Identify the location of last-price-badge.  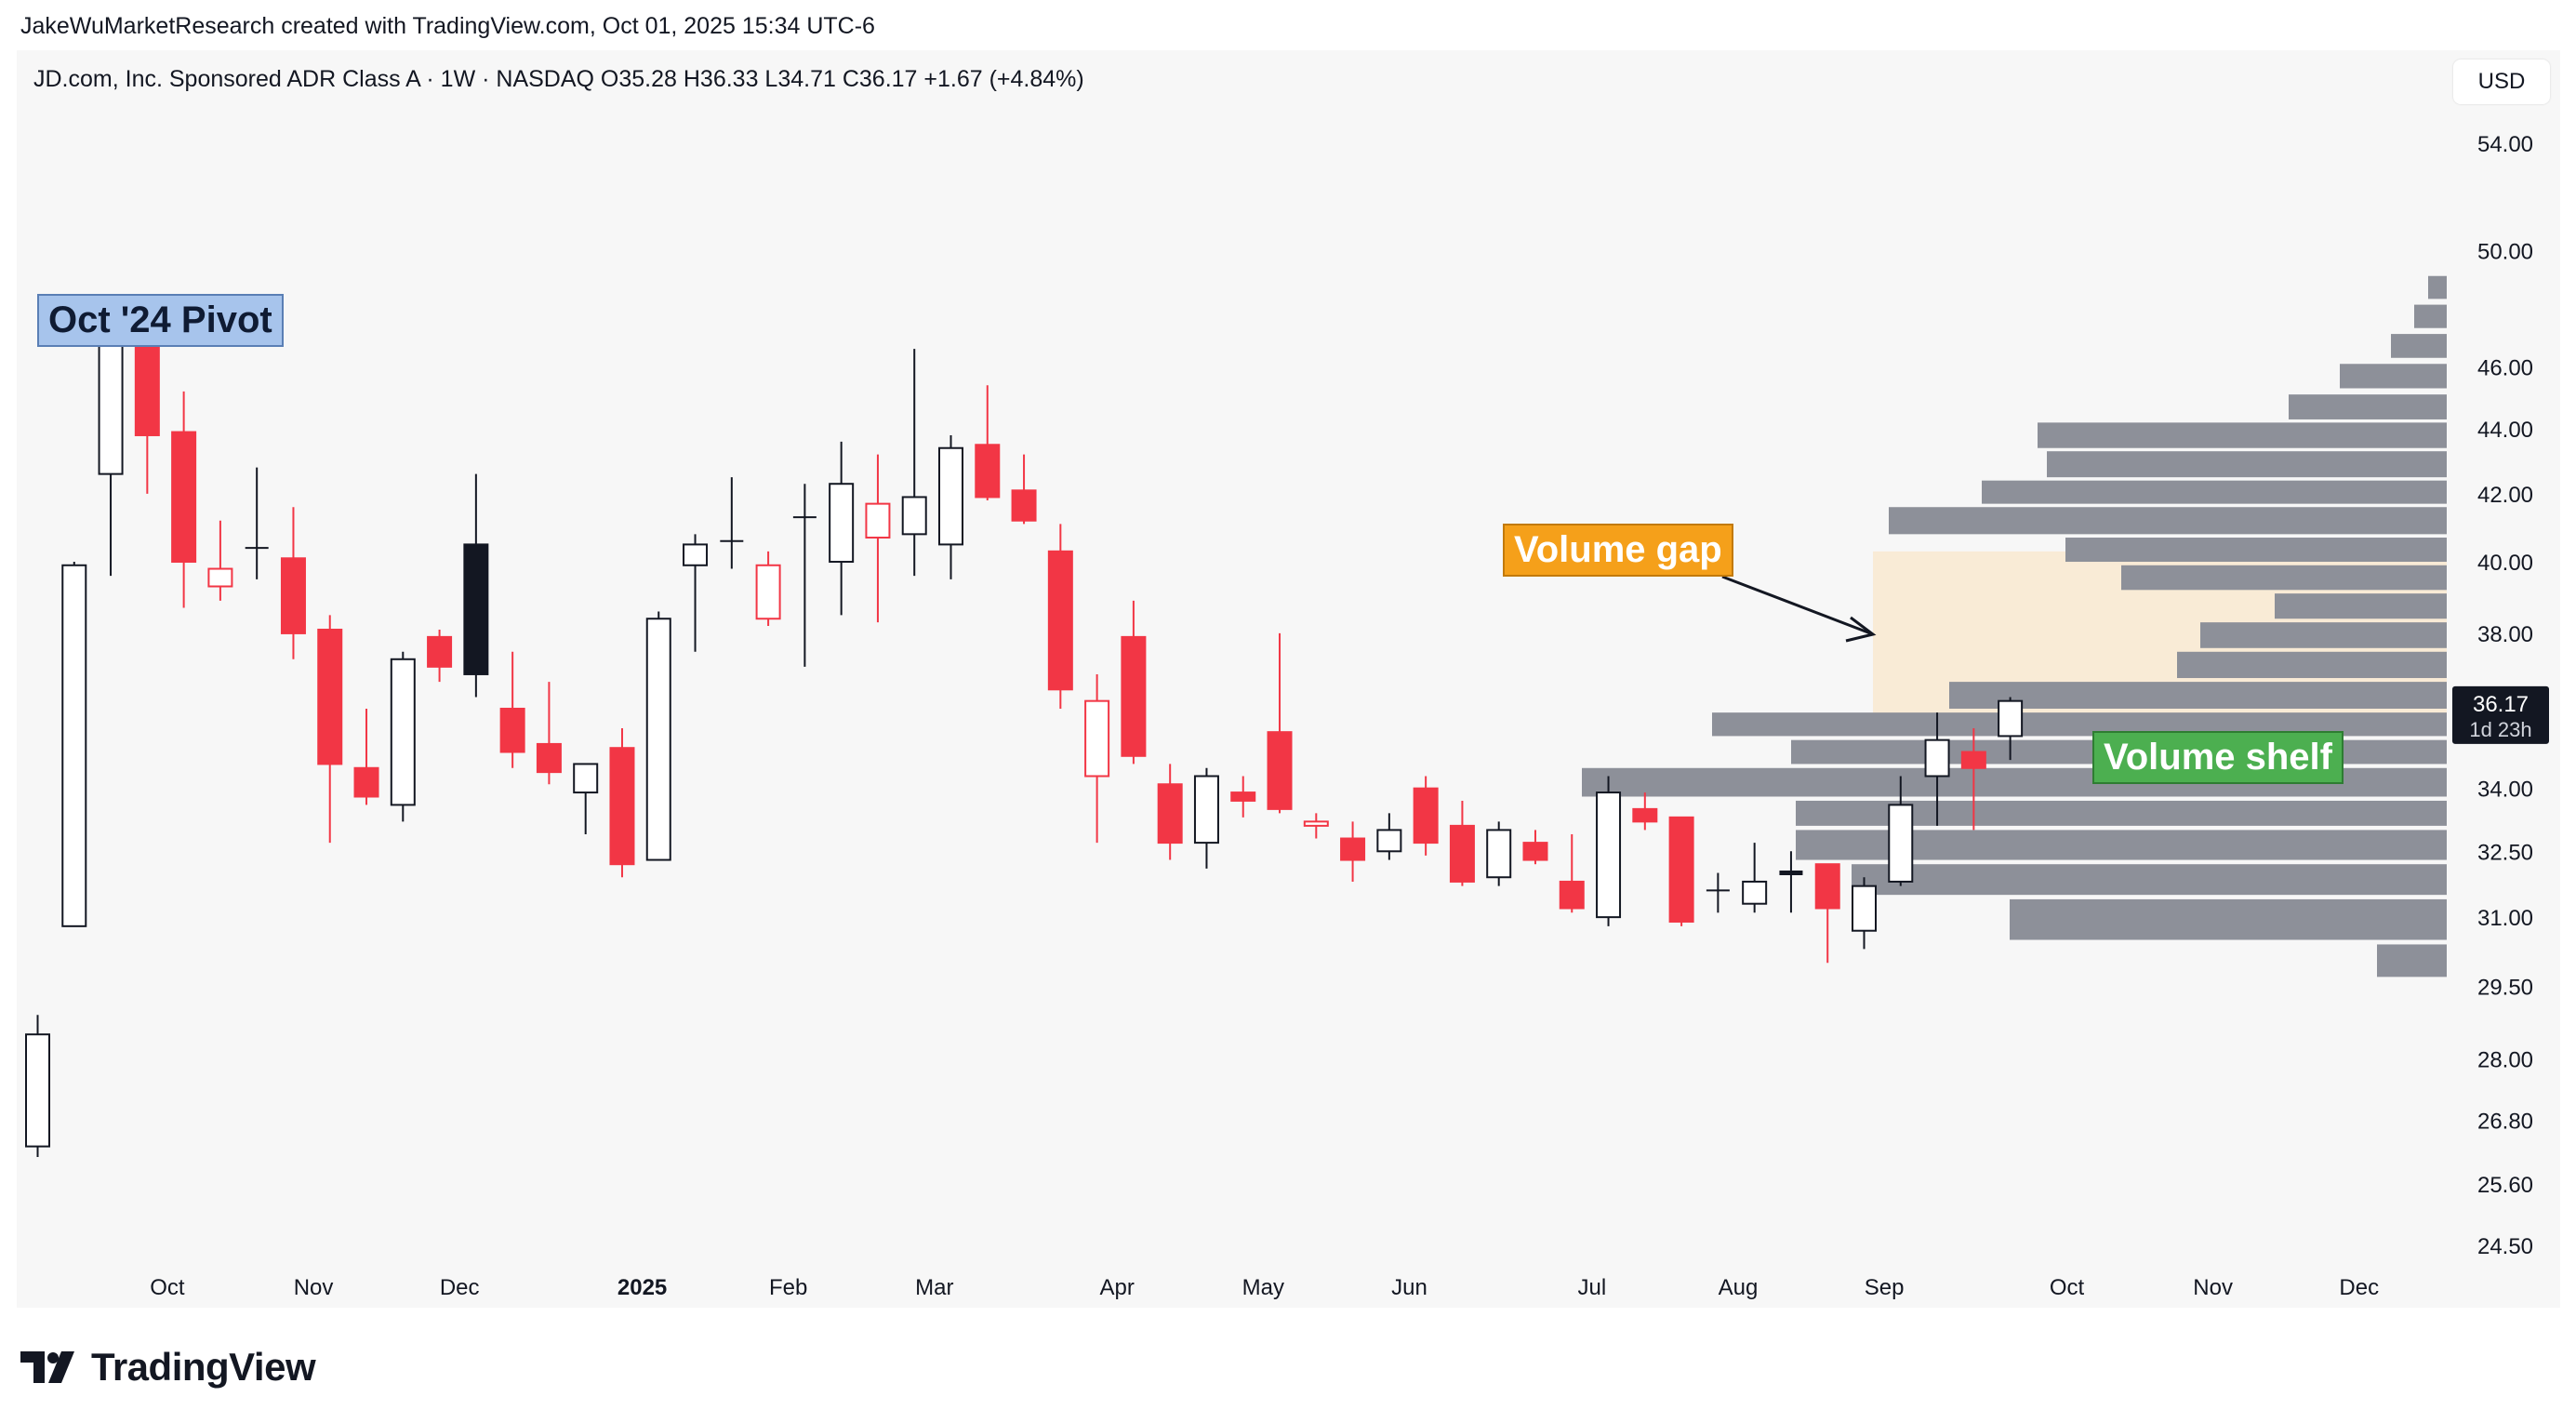
(2500, 714).